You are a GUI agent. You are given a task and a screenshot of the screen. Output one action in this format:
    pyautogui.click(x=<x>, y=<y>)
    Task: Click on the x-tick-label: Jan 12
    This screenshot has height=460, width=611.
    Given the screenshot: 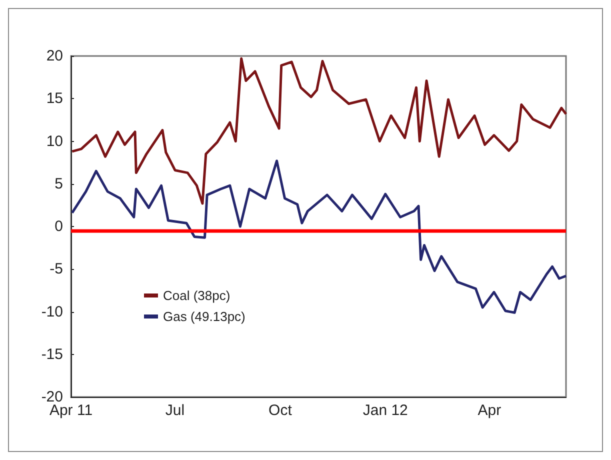 What is the action you would take?
    pyautogui.click(x=385, y=410)
    